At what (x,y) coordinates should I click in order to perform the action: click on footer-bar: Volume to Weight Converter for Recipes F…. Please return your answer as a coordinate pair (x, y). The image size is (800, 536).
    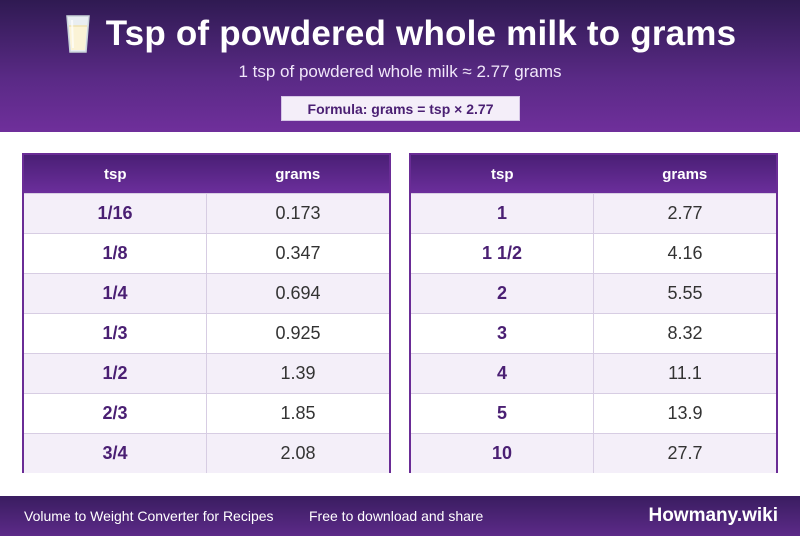
    Looking at the image, I should click on (400, 516).